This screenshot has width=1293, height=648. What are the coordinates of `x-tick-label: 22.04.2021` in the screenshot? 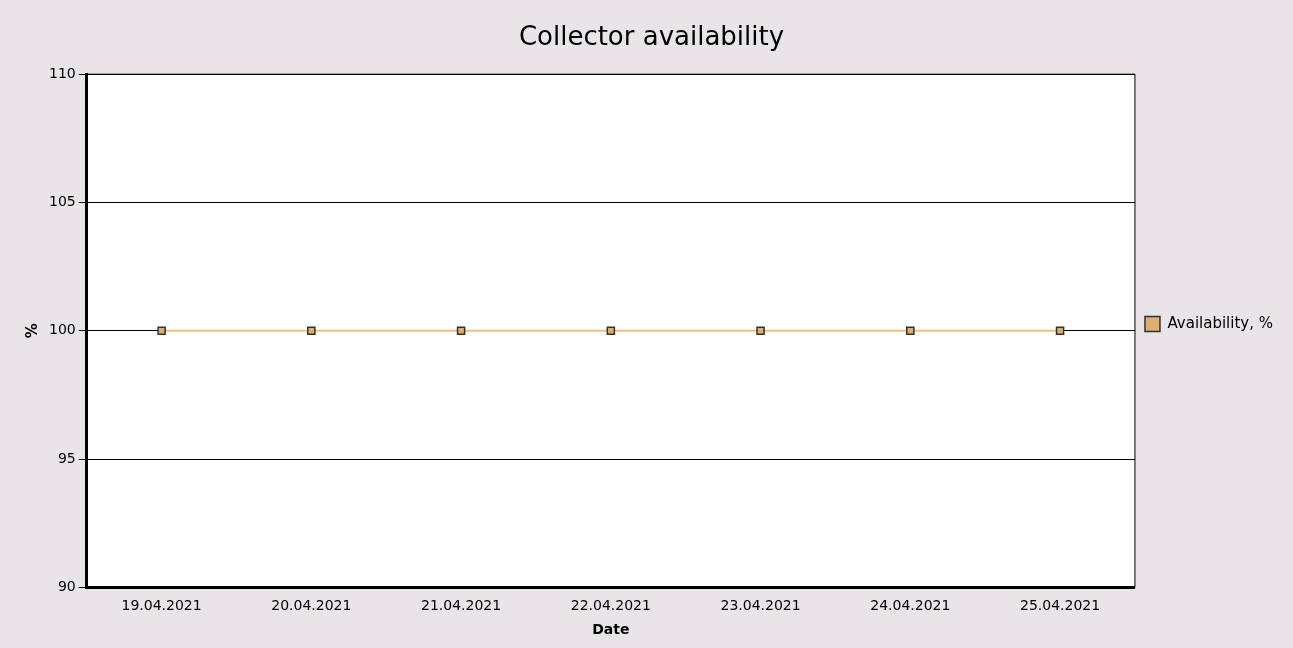 It's located at (610, 605).